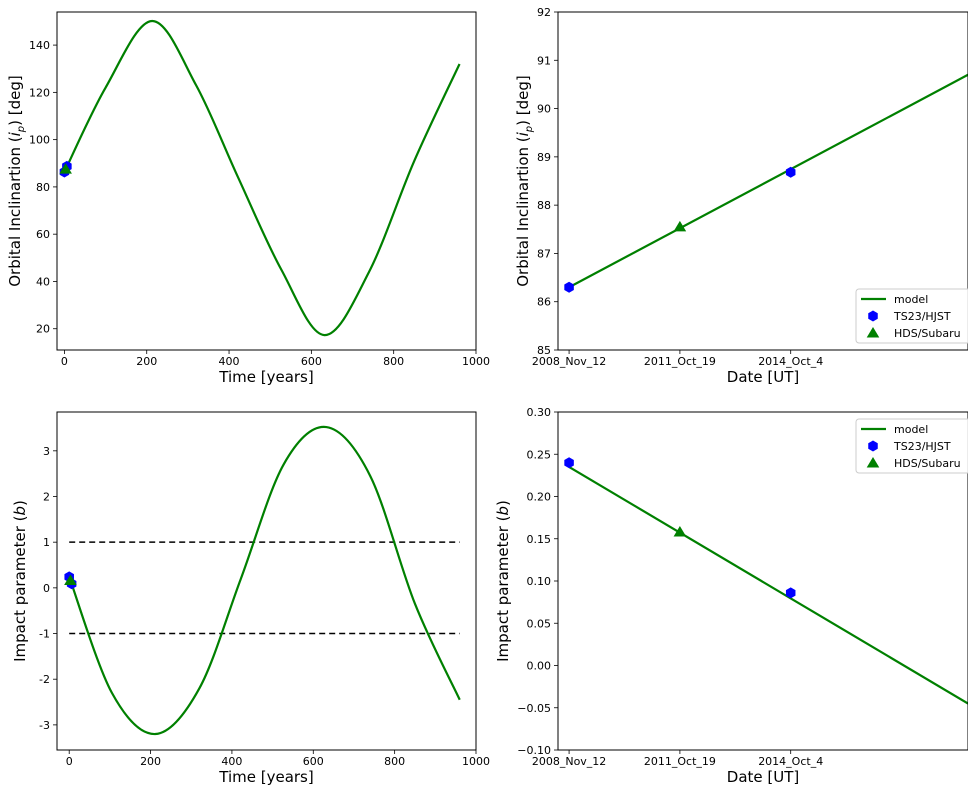 The image size is (968, 785). I want to click on y-tick-label: 0.30, so click(539, 412).